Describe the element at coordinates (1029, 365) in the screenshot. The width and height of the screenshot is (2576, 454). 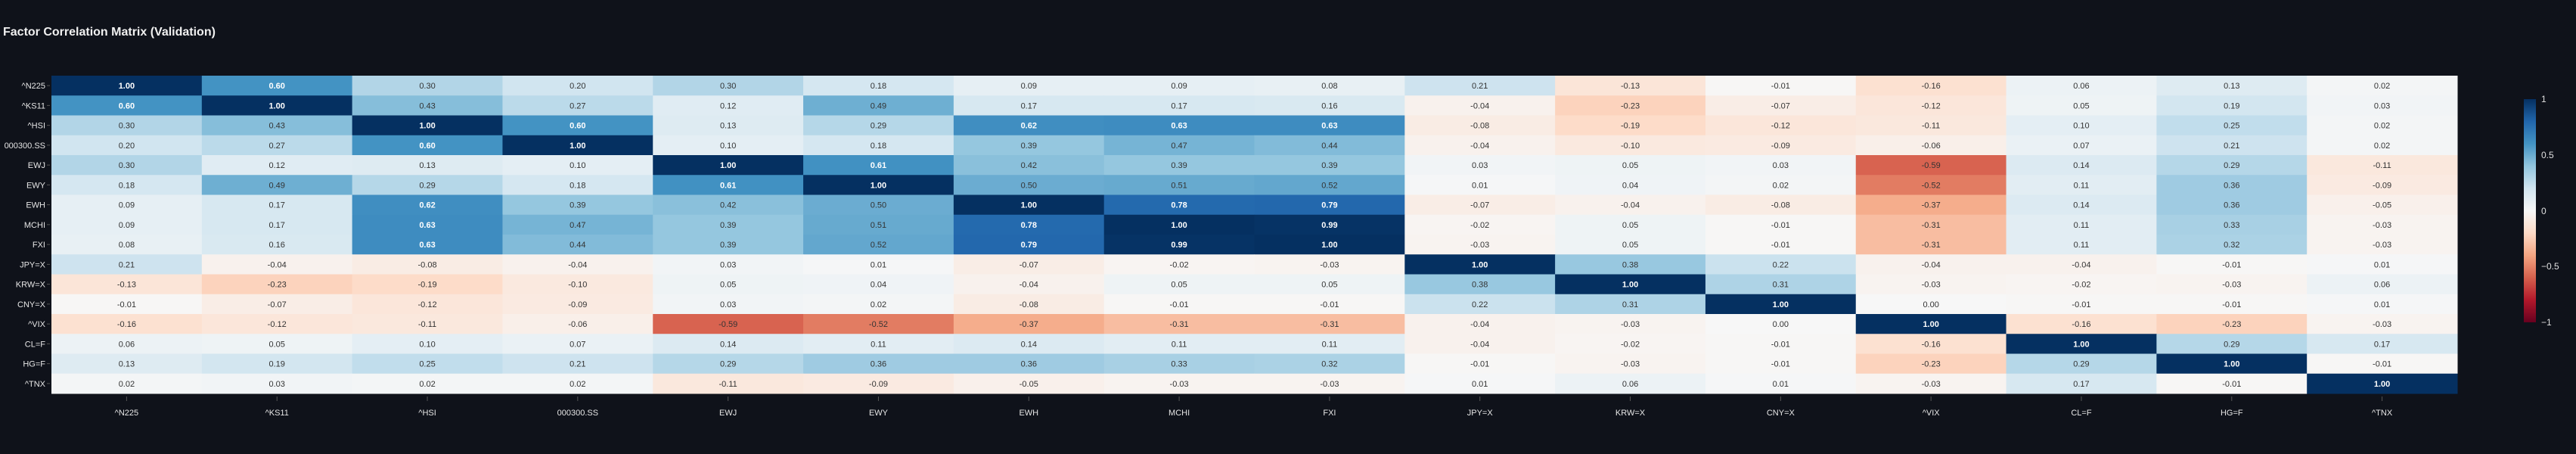
I see `cell-value-label: 0.36` at that location.